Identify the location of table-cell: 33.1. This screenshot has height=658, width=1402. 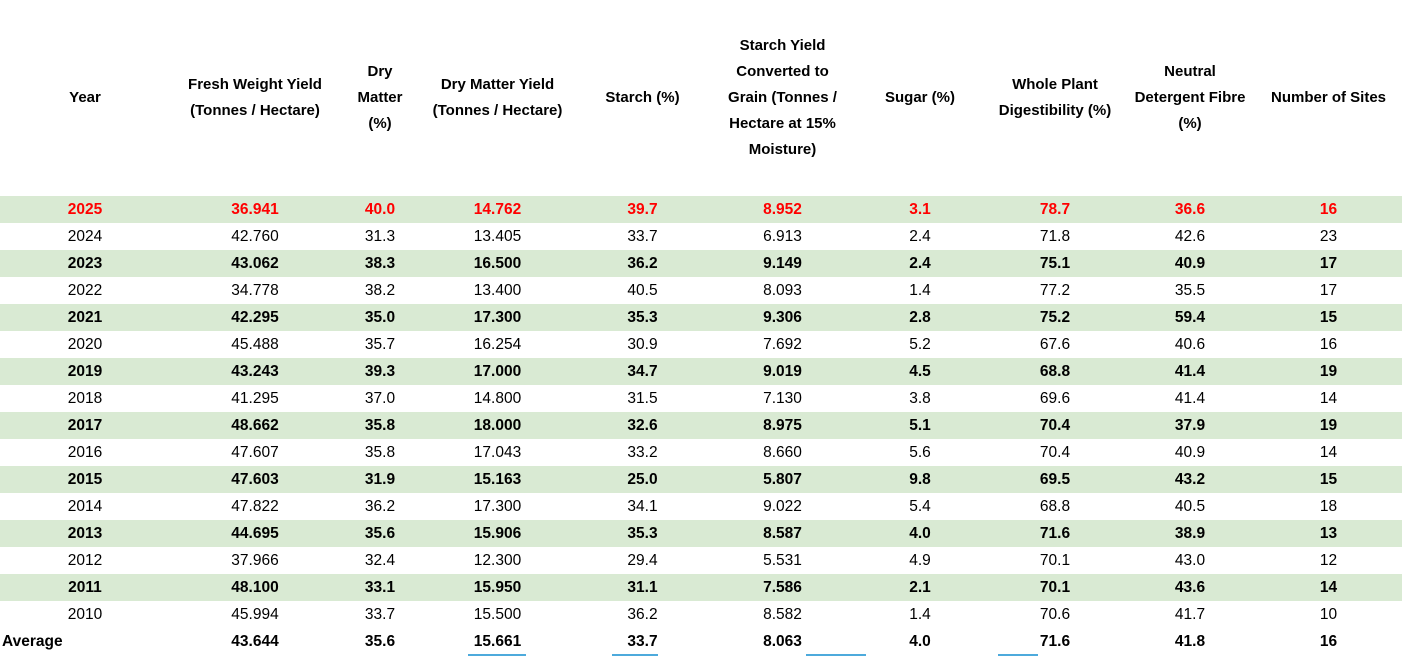
(380, 587).